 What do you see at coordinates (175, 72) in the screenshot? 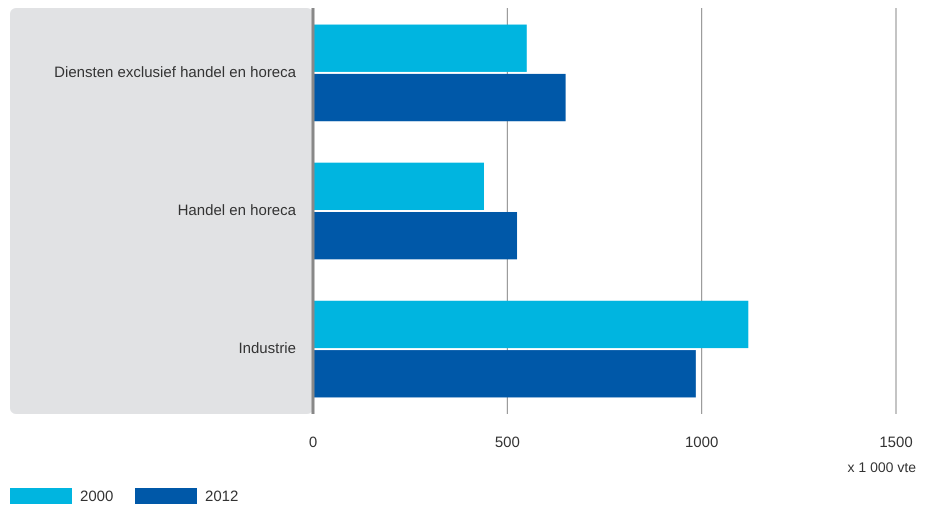
I see `y-tick-label: Diensten exclusief handel en horeca` at bounding box center [175, 72].